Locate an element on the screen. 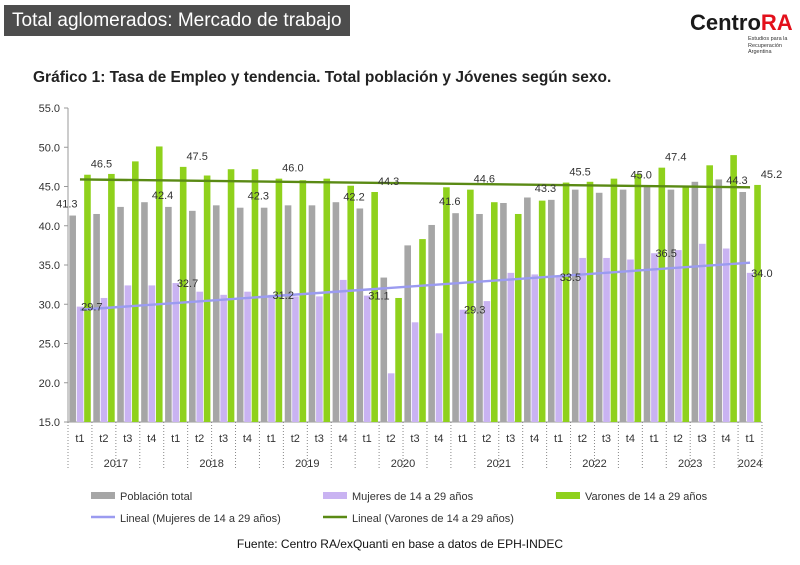 The height and width of the screenshot is (565, 800). year-label: 2020 is located at coordinates (403, 464).